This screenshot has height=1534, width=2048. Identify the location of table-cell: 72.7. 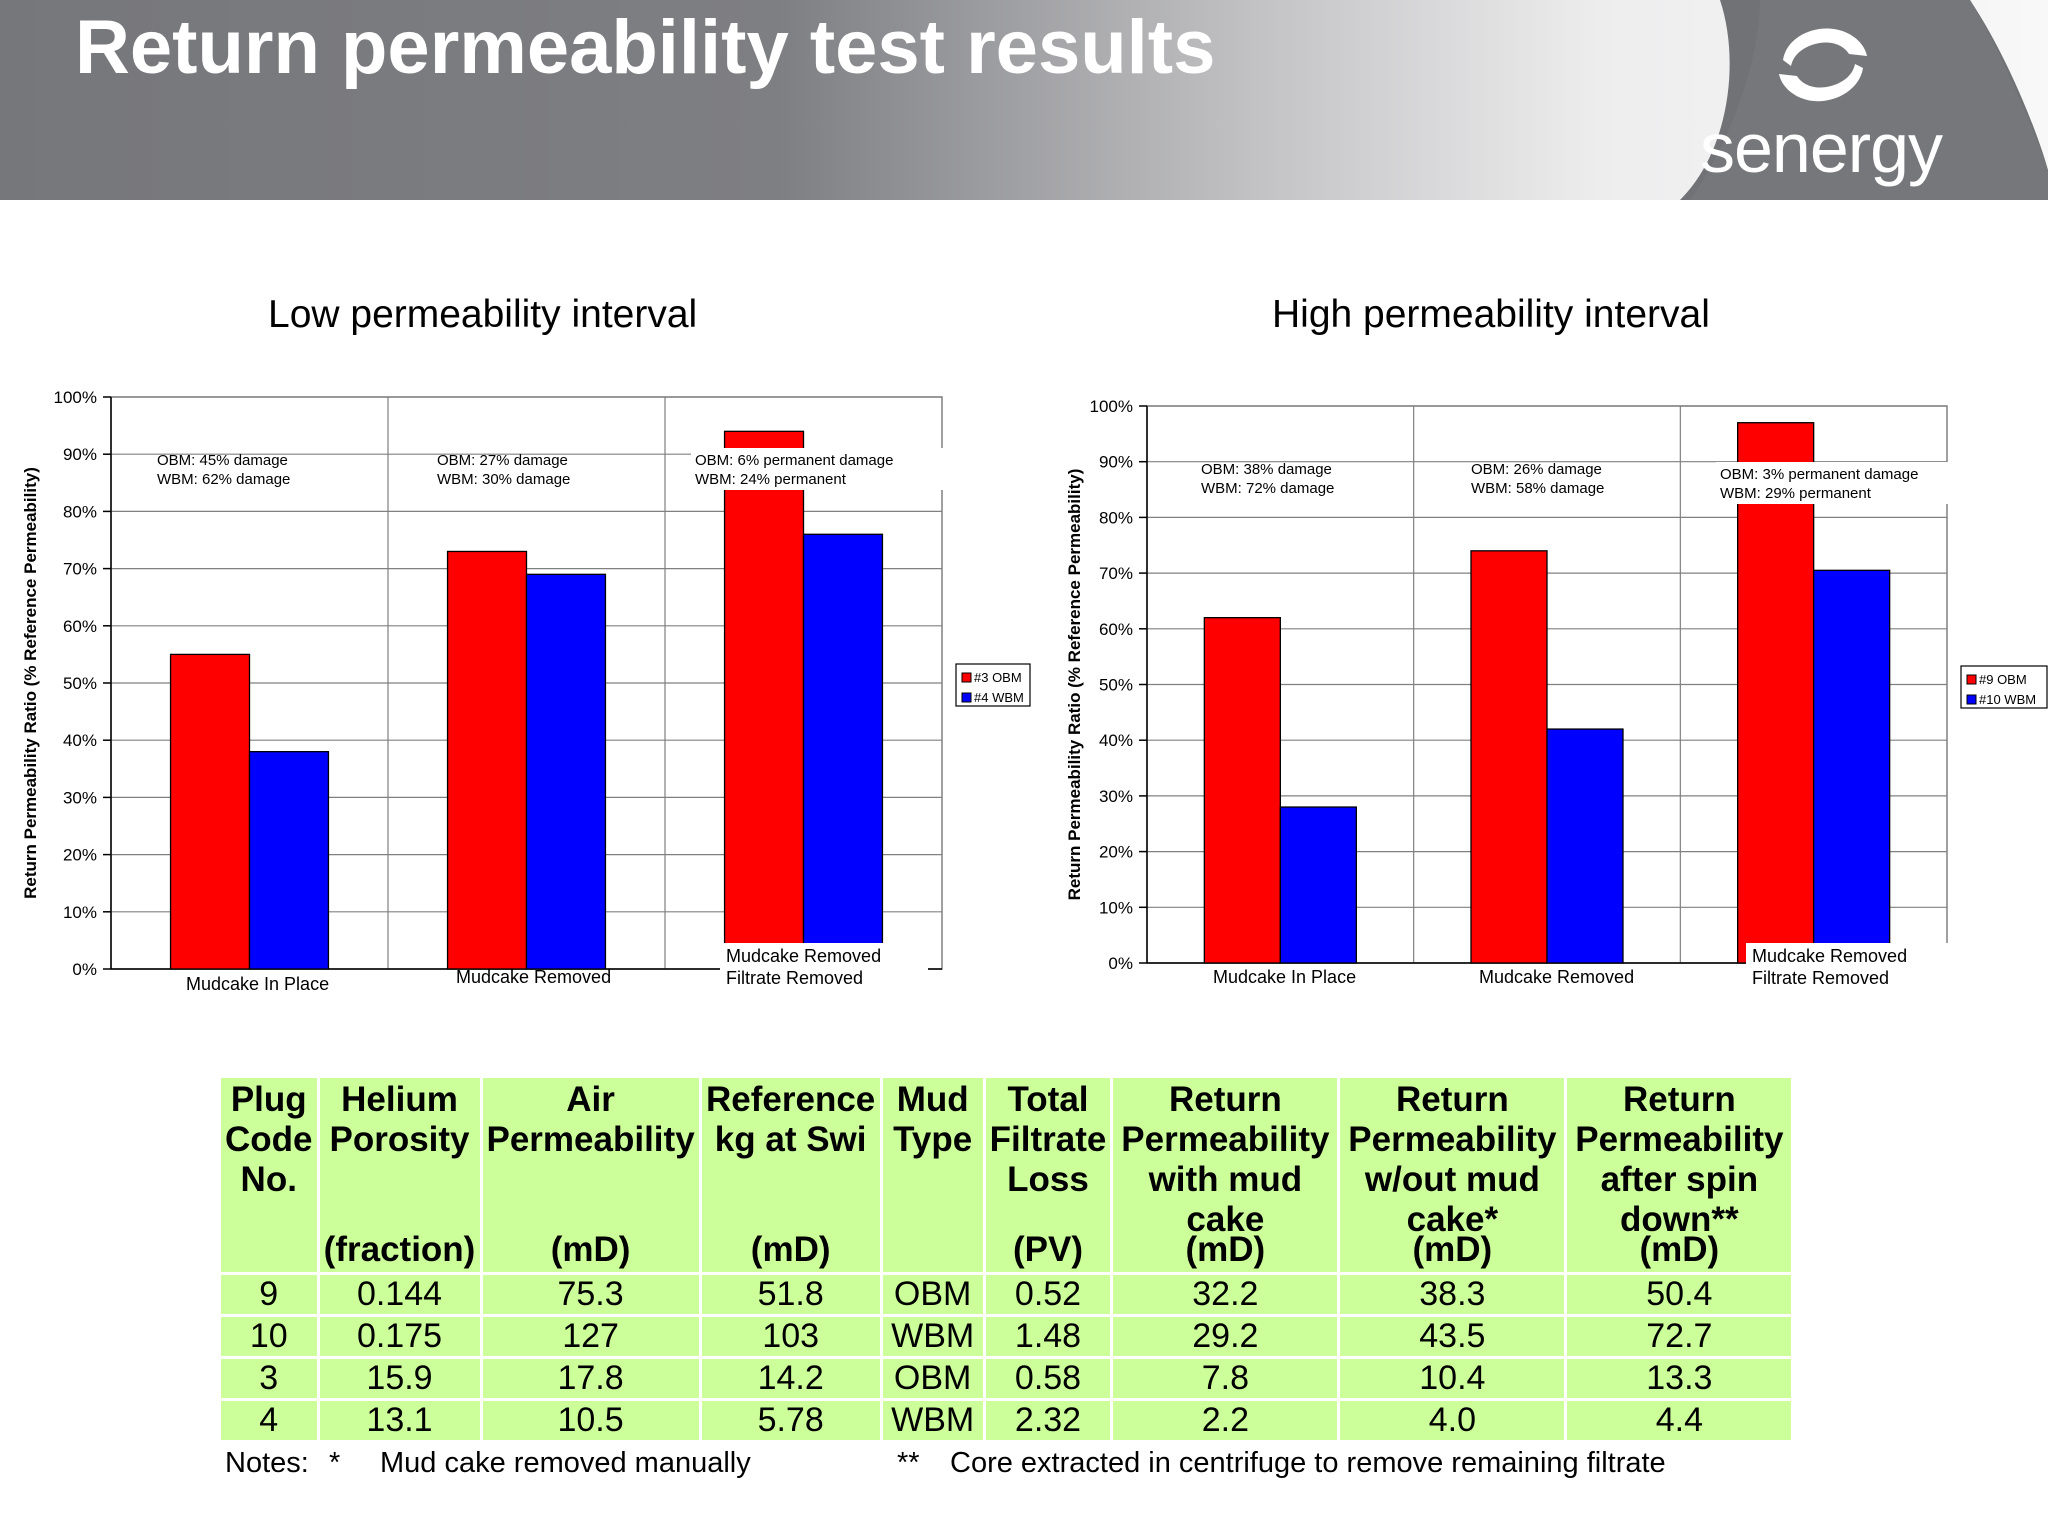
(1679, 1336).